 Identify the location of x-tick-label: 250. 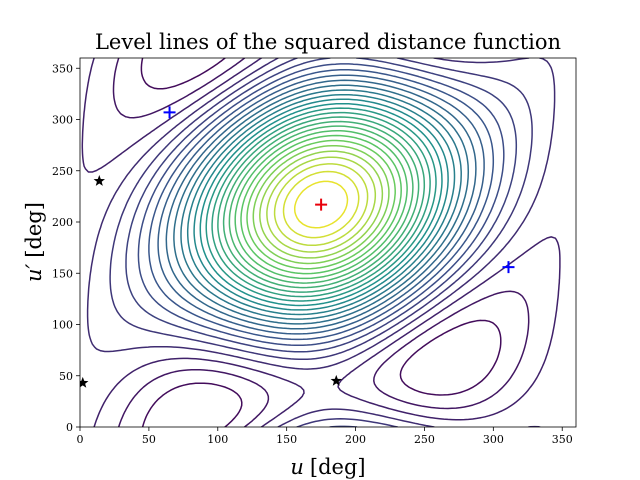
(424, 439).